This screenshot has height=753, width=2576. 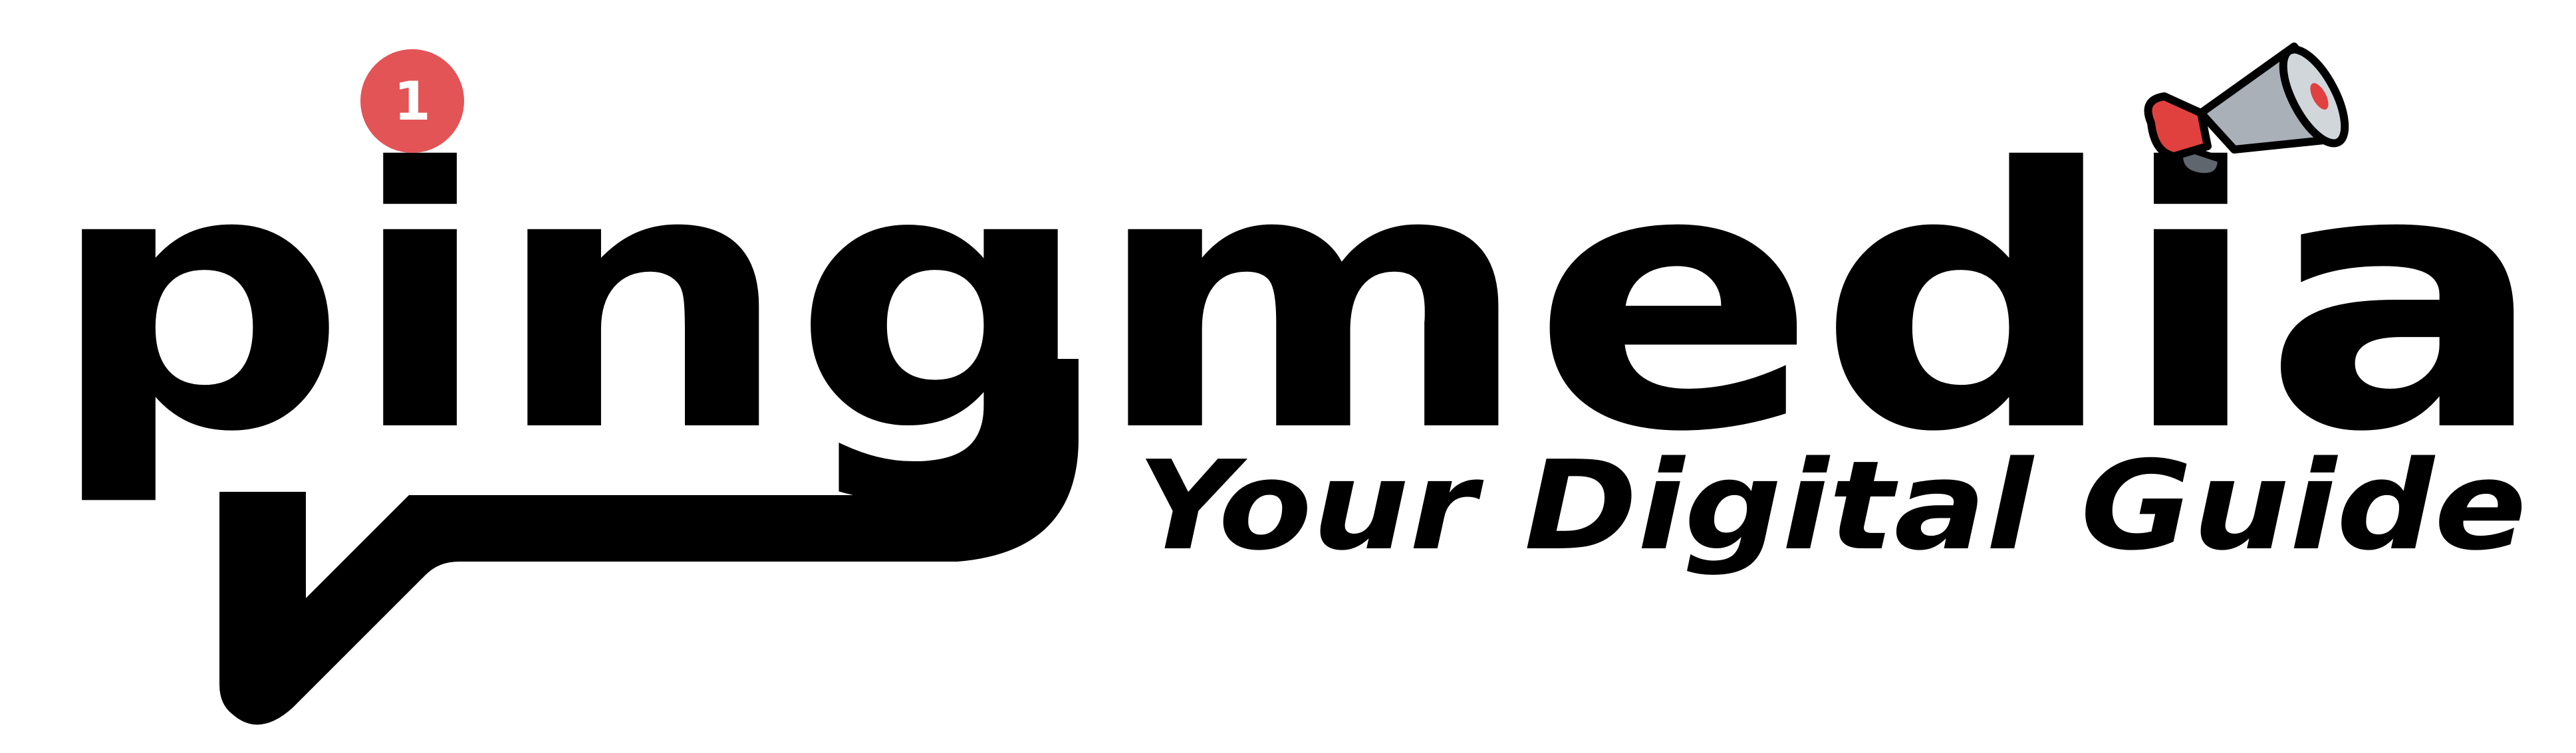 What do you see at coordinates (1832, 506) in the screenshot?
I see `tagline: Your Digital Guide` at bounding box center [1832, 506].